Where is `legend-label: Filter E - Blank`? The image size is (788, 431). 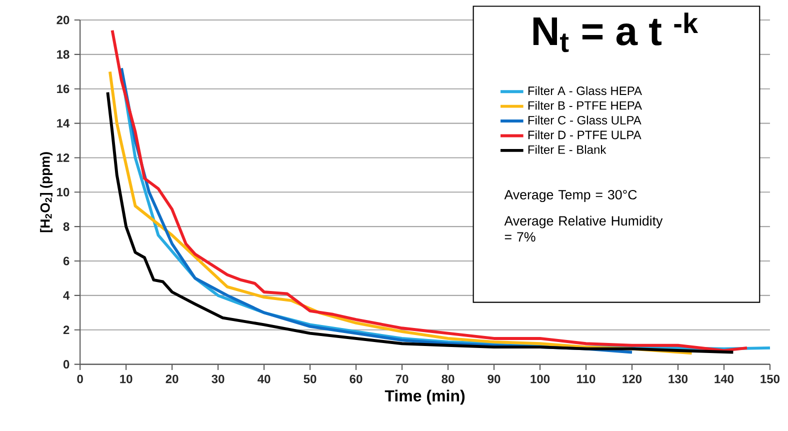
legend-label: Filter E - Blank is located at coordinates (567, 149).